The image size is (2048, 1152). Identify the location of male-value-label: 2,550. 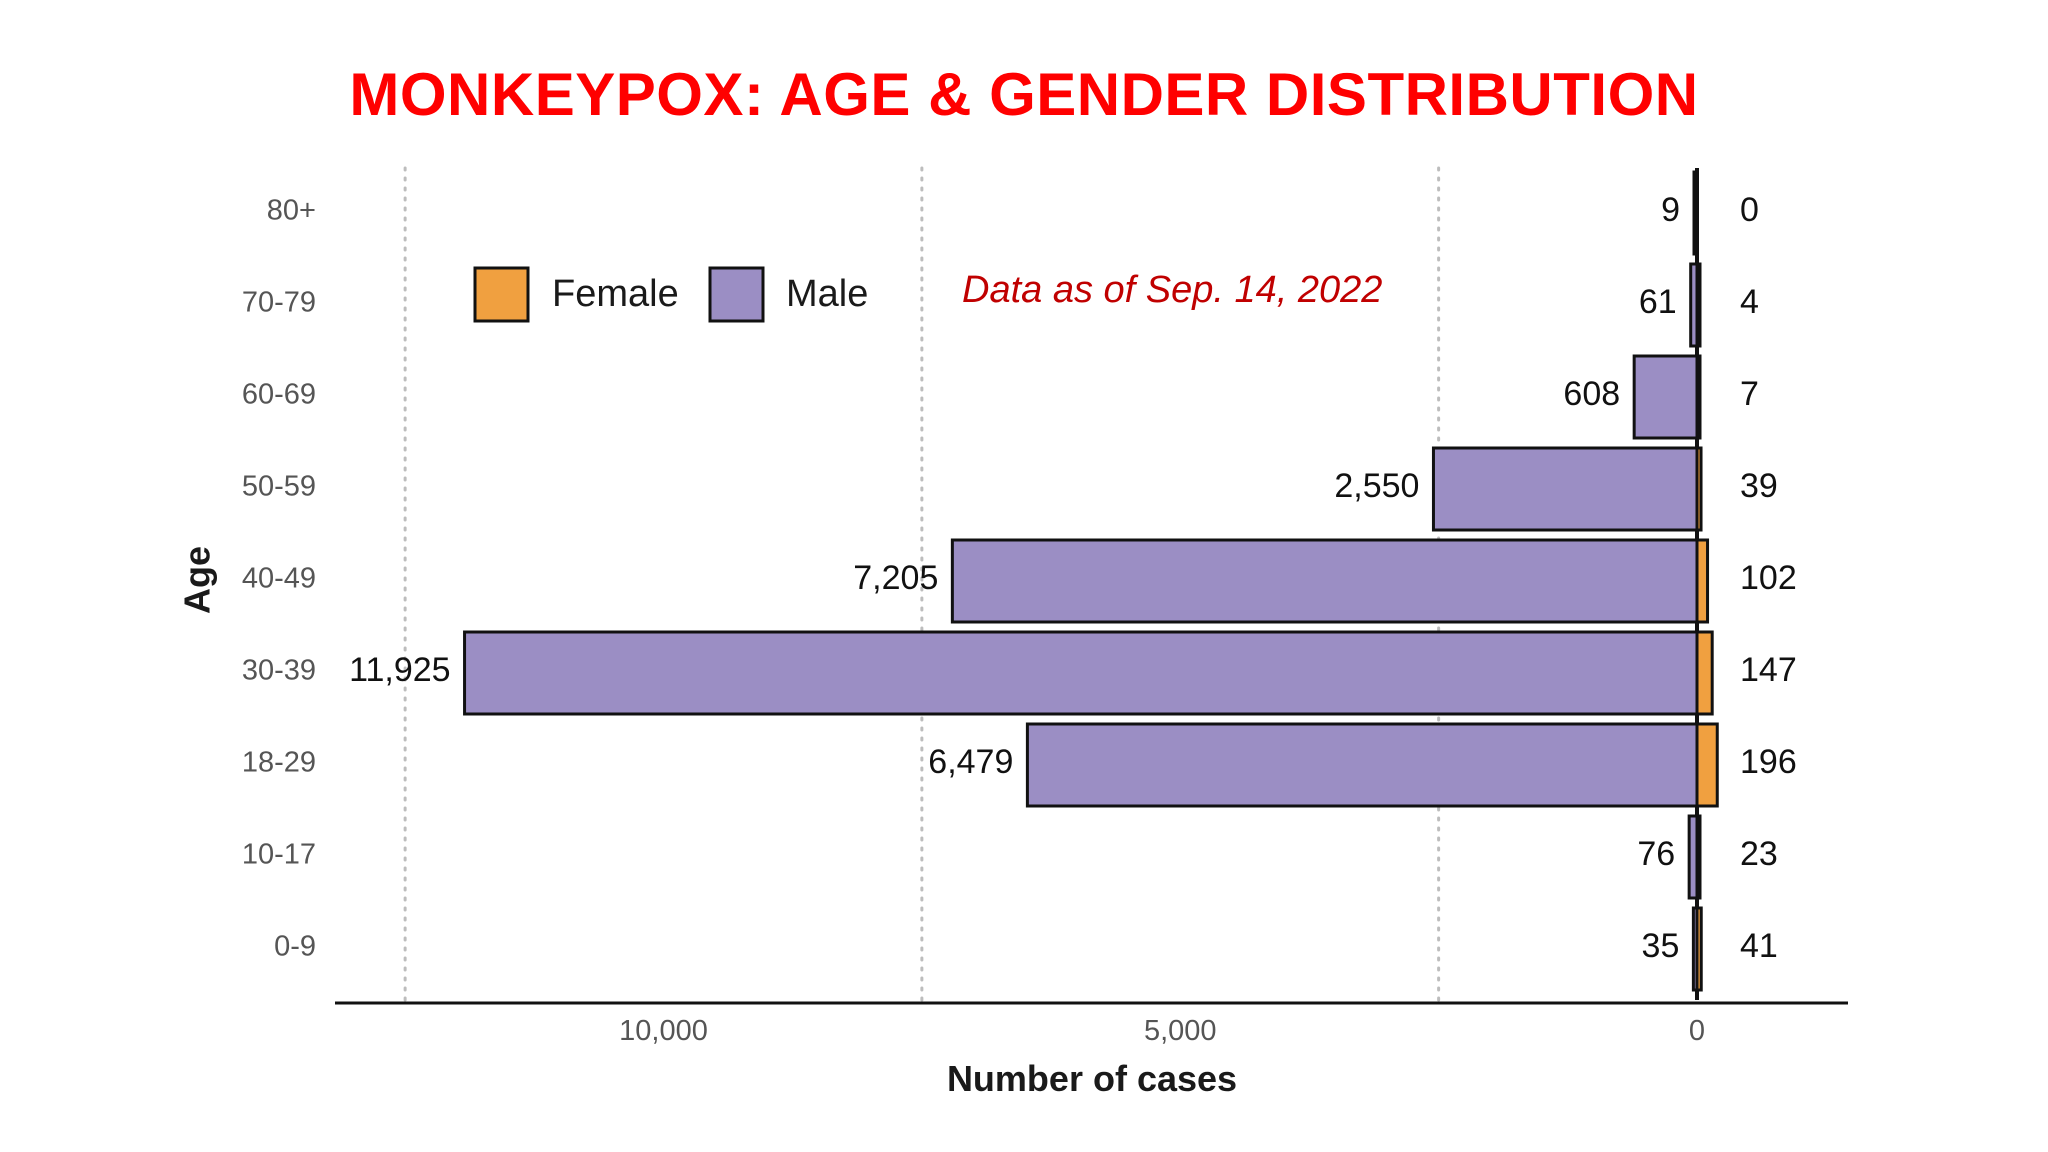
(1376, 486).